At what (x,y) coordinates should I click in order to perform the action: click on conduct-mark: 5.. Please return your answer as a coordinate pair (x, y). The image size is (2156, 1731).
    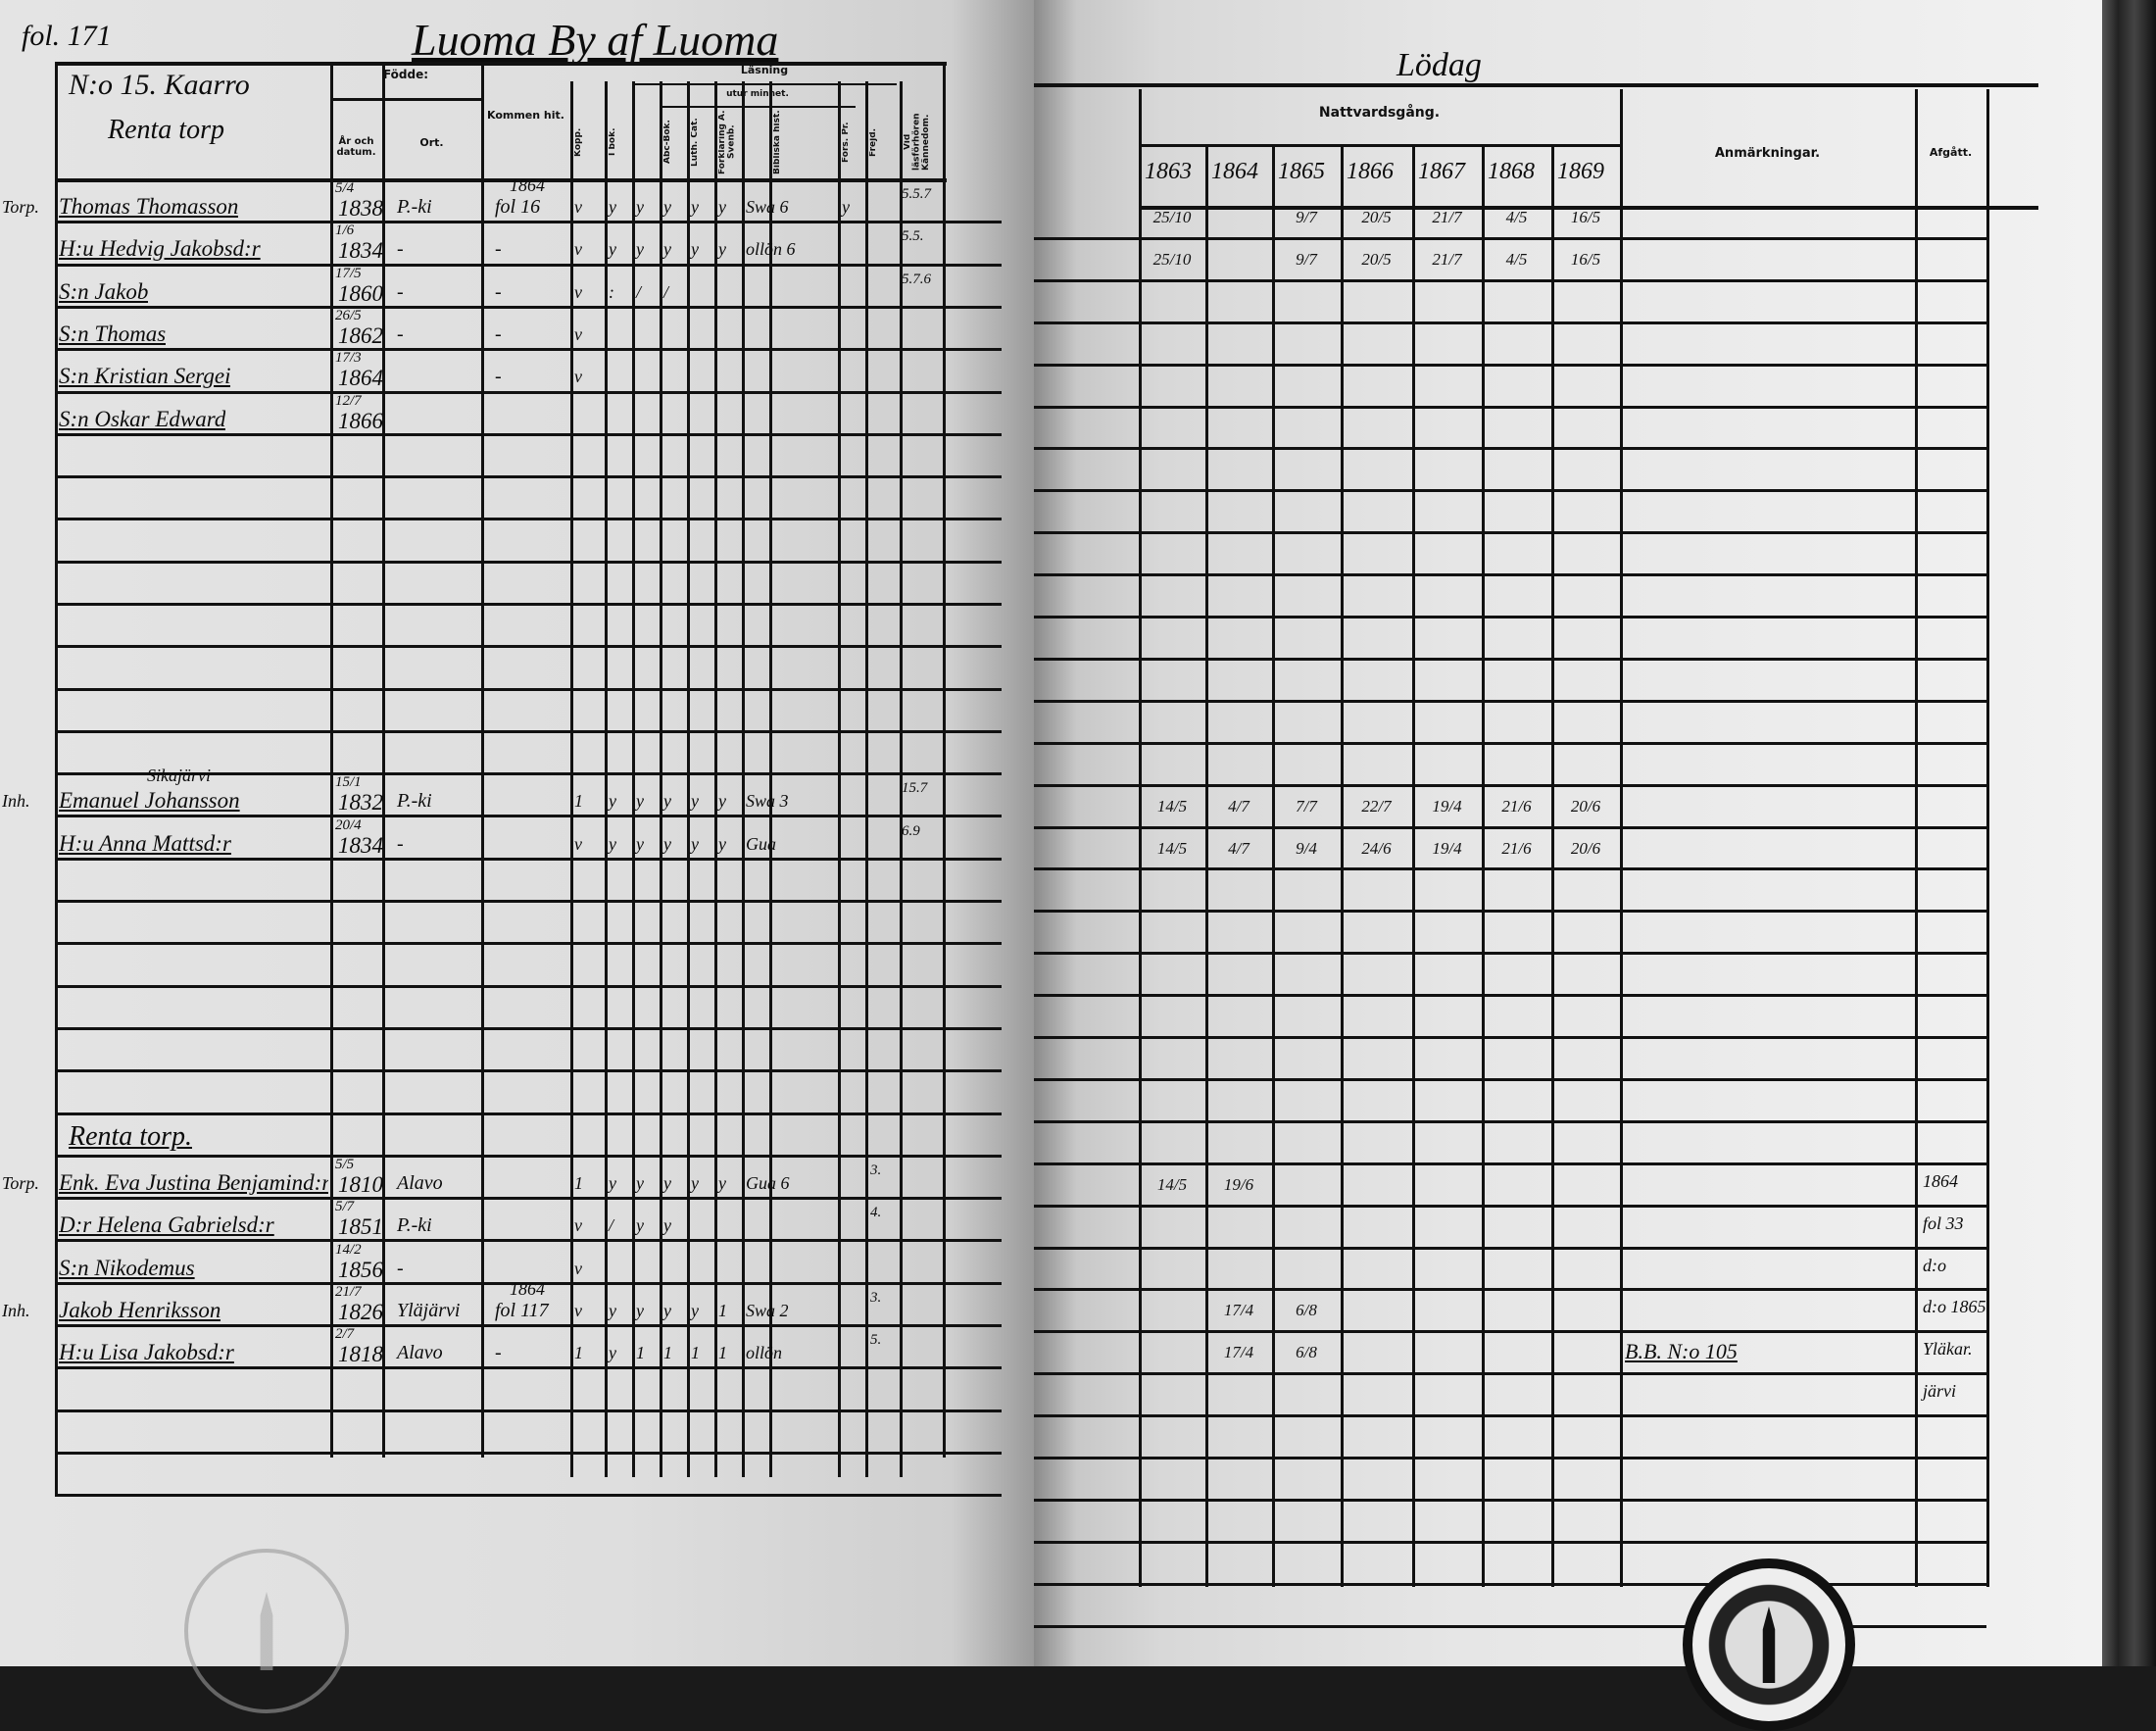
    Looking at the image, I should click on (876, 1340).